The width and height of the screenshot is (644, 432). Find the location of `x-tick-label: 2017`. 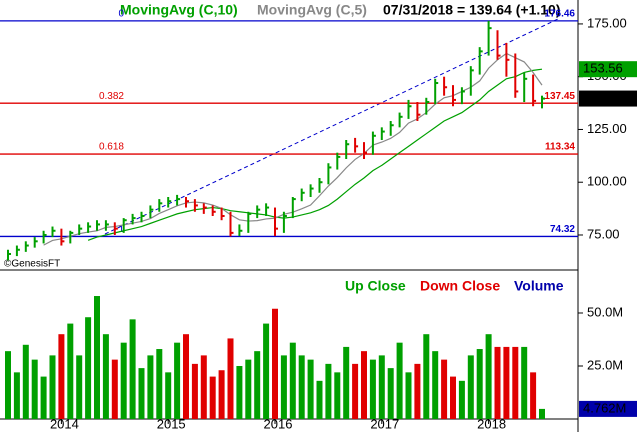

x-tick-label: 2017 is located at coordinates (384, 423).